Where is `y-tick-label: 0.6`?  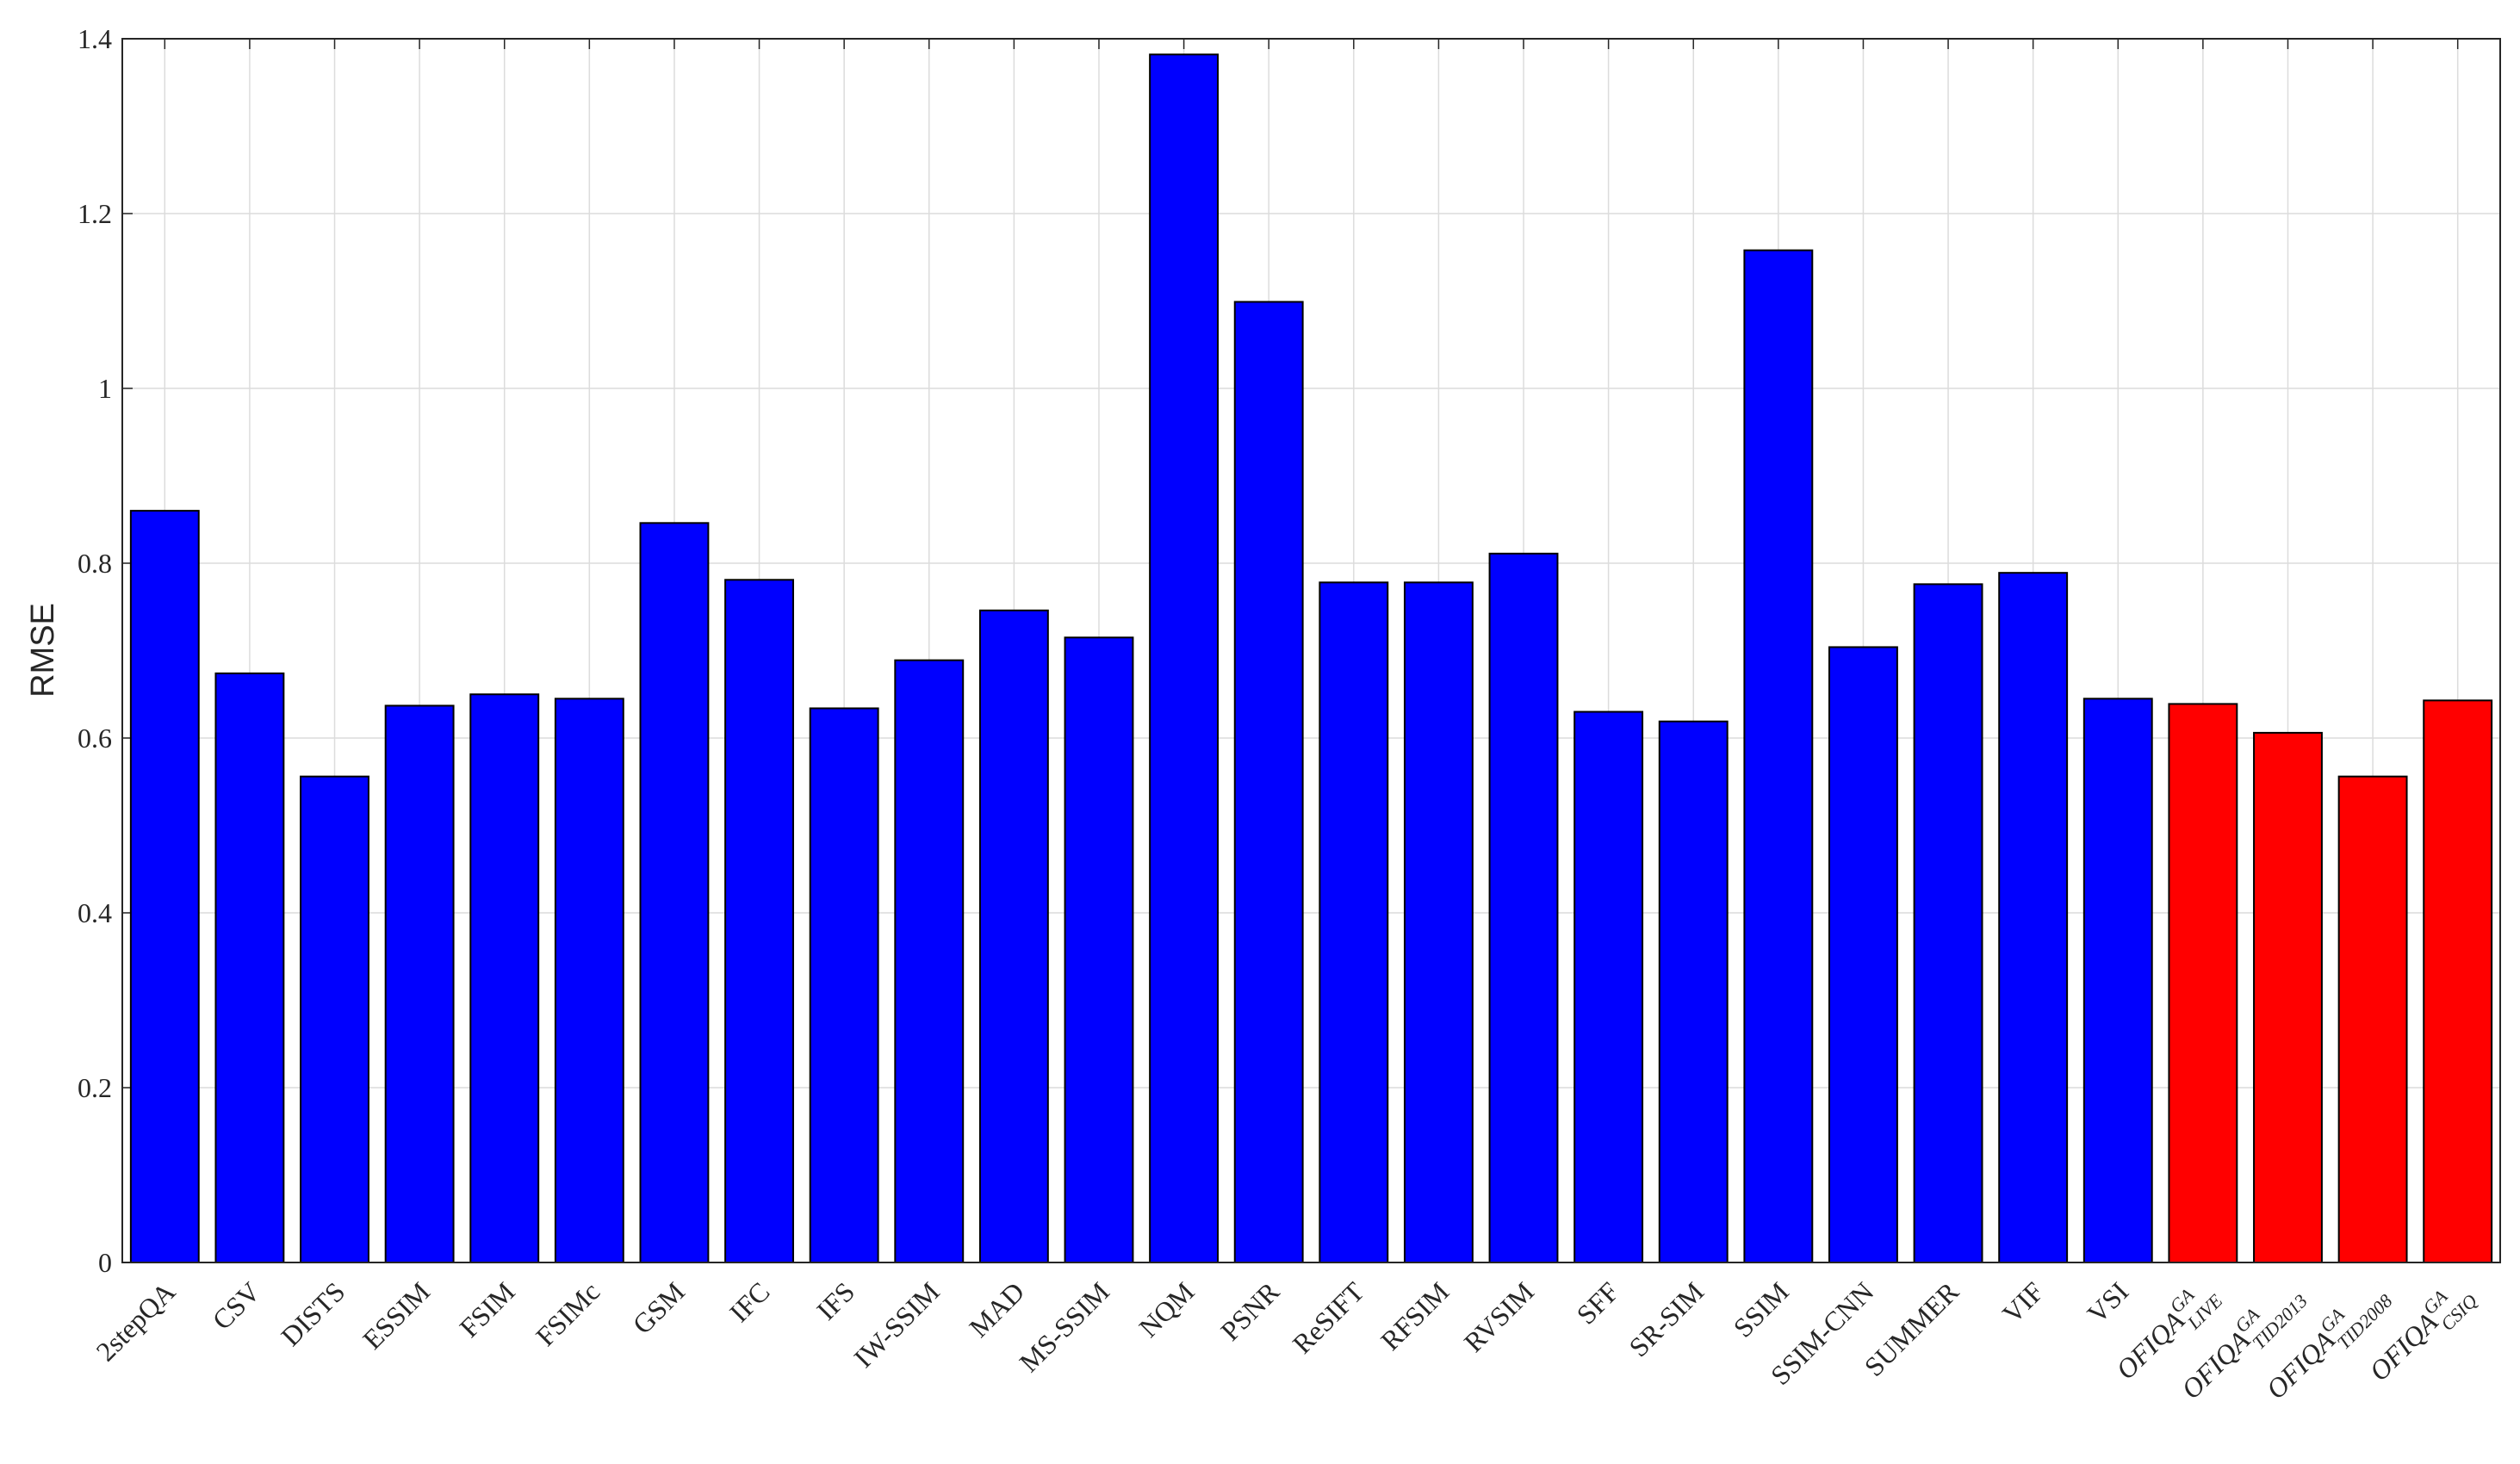
y-tick-label: 0.6 is located at coordinates (95, 738).